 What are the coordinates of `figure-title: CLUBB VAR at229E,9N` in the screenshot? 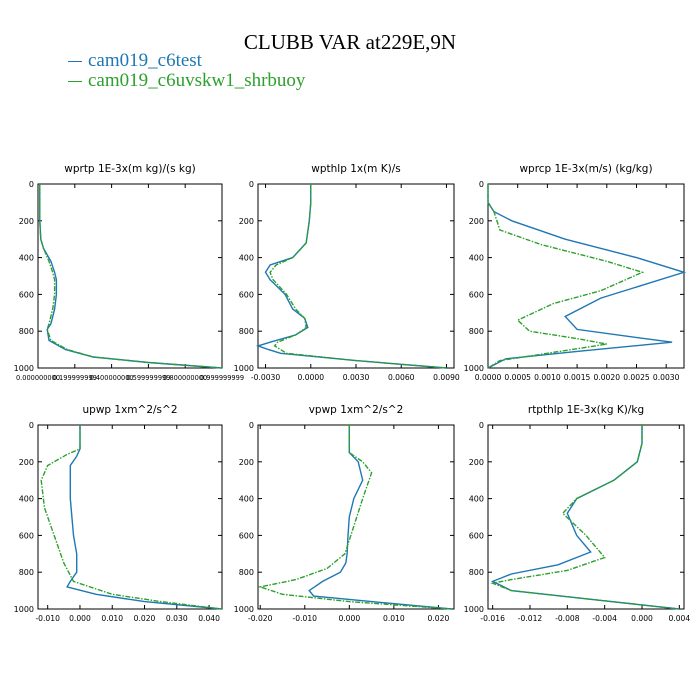 It's located at (350, 42).